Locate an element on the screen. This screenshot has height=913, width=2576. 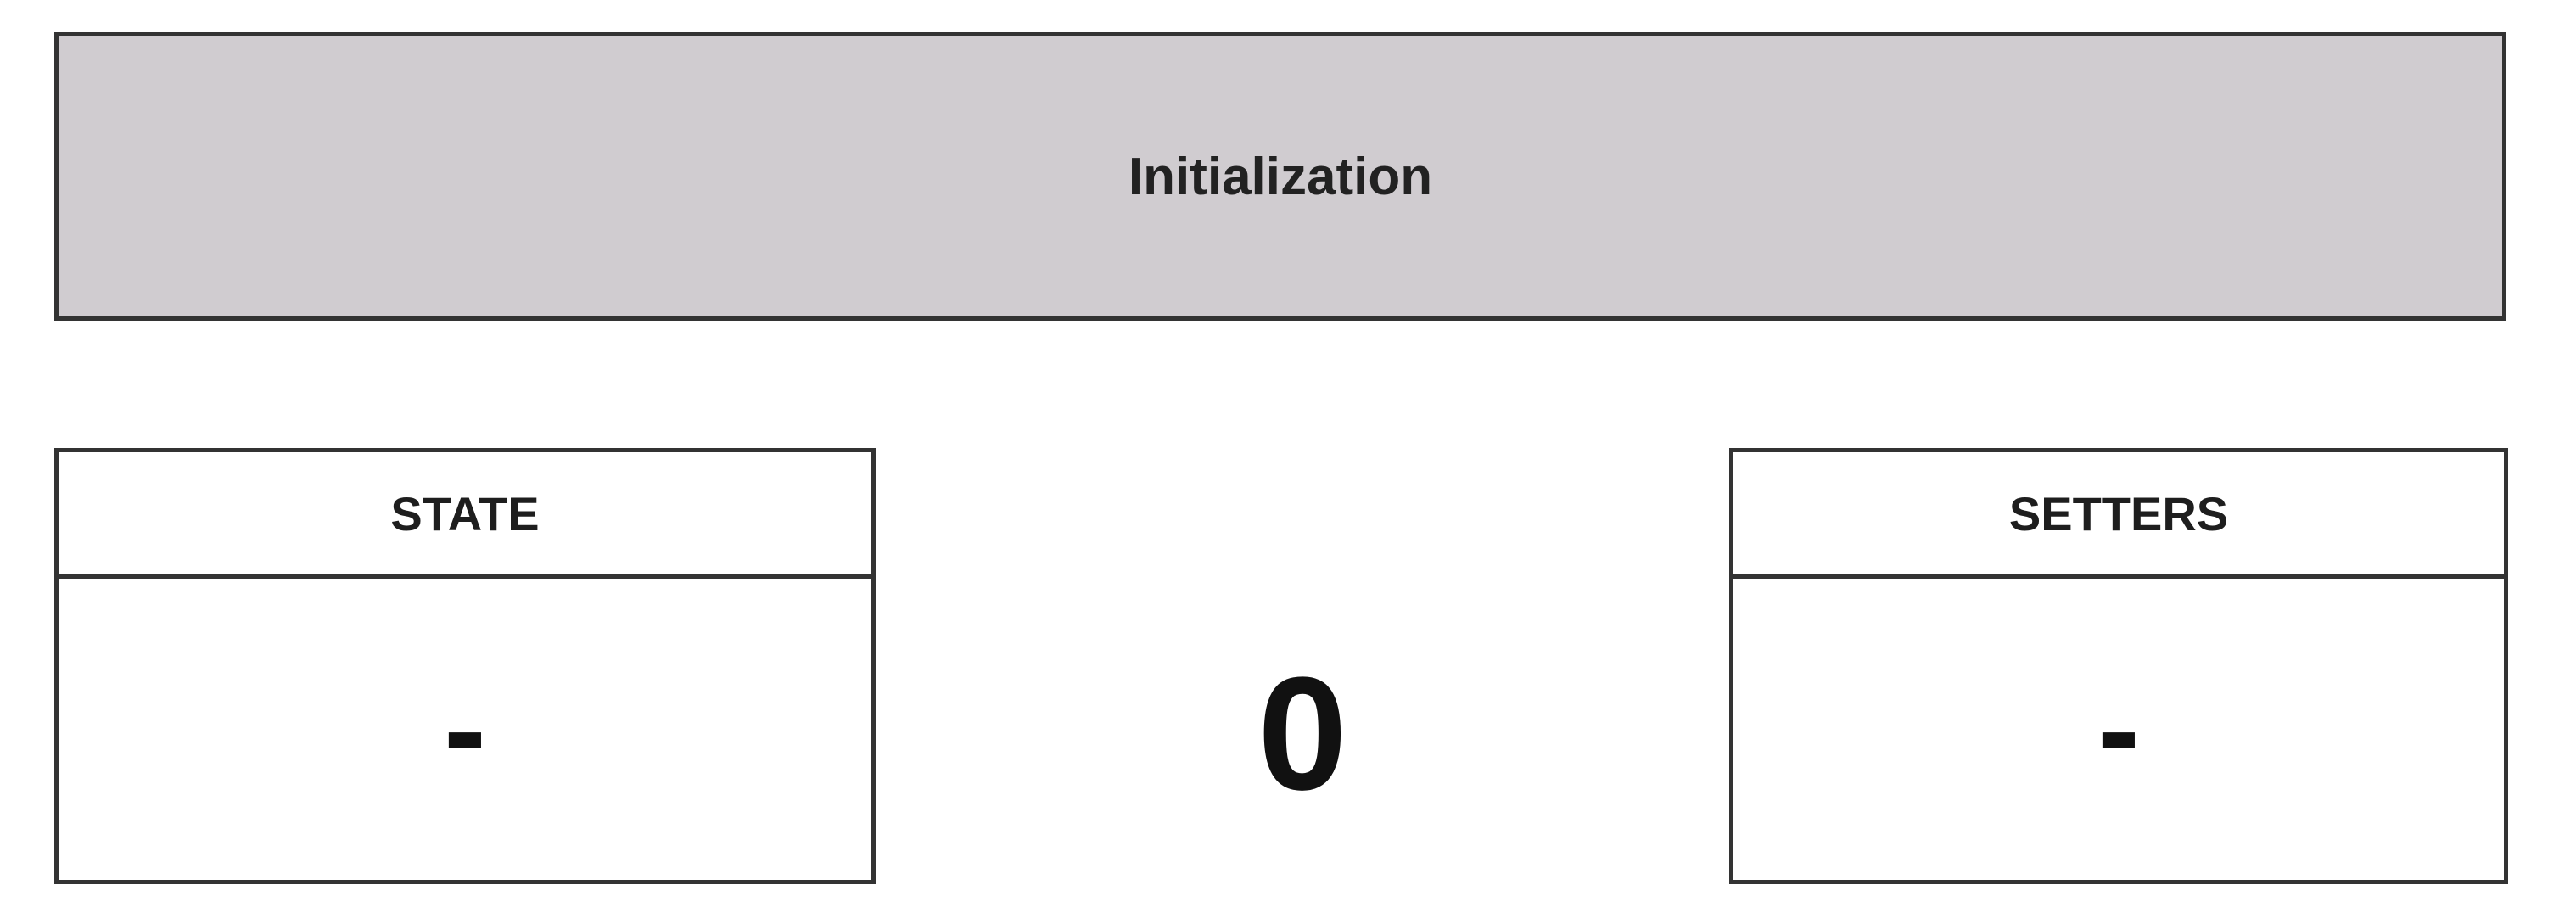
setters-panel: SETTERS - is located at coordinates (2118, 666).